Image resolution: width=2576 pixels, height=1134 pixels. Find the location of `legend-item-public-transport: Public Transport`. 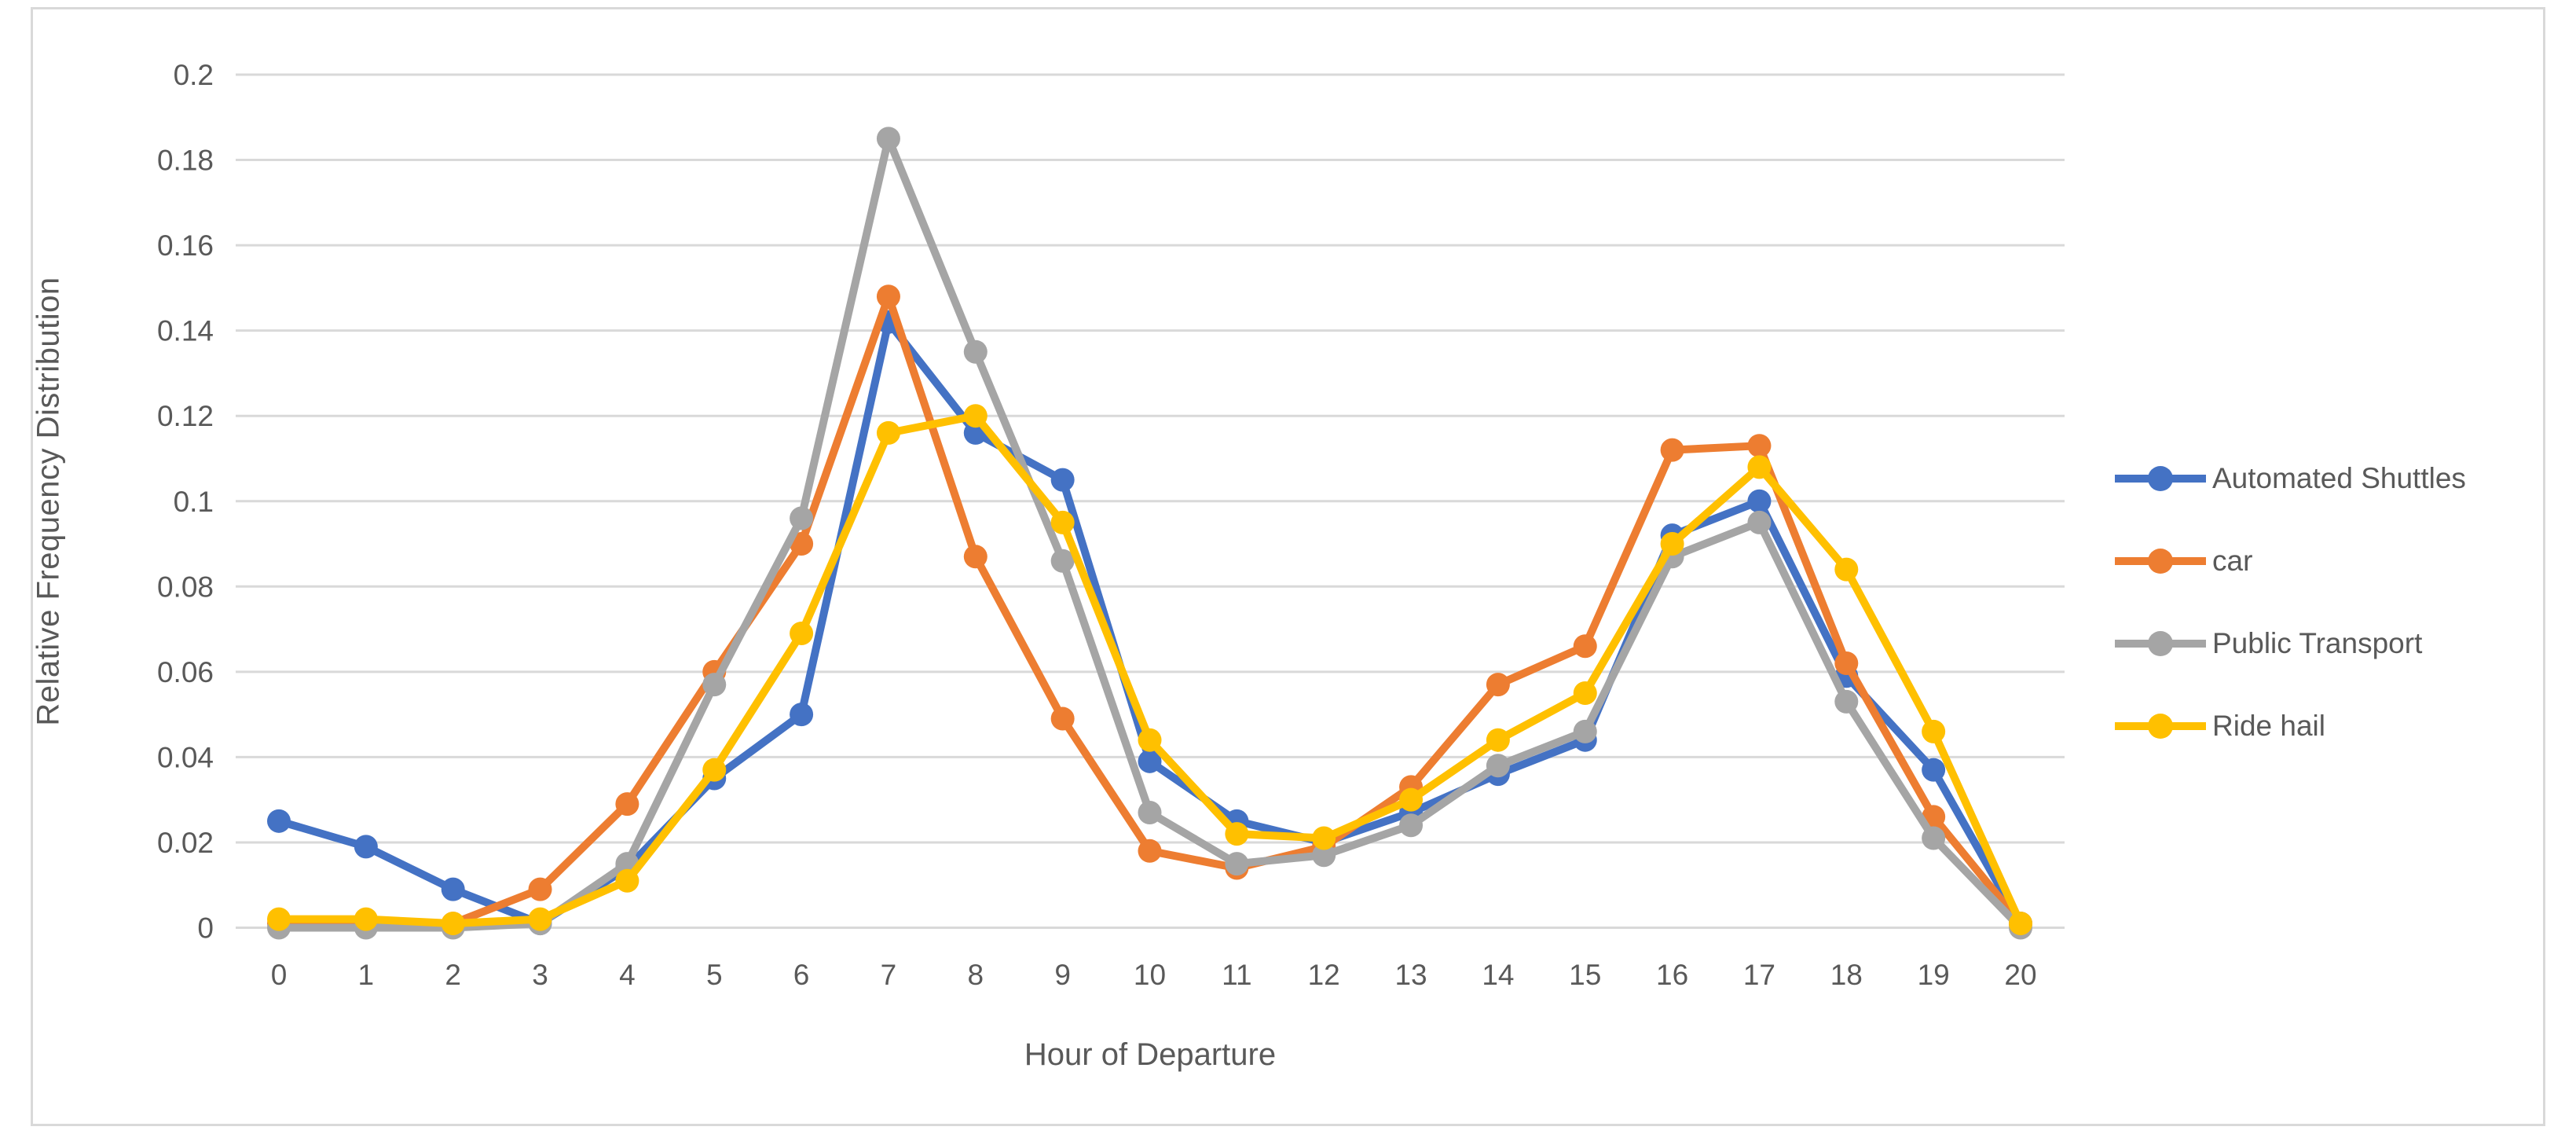

legend-item-public-transport: Public Transport is located at coordinates (2289, 643).